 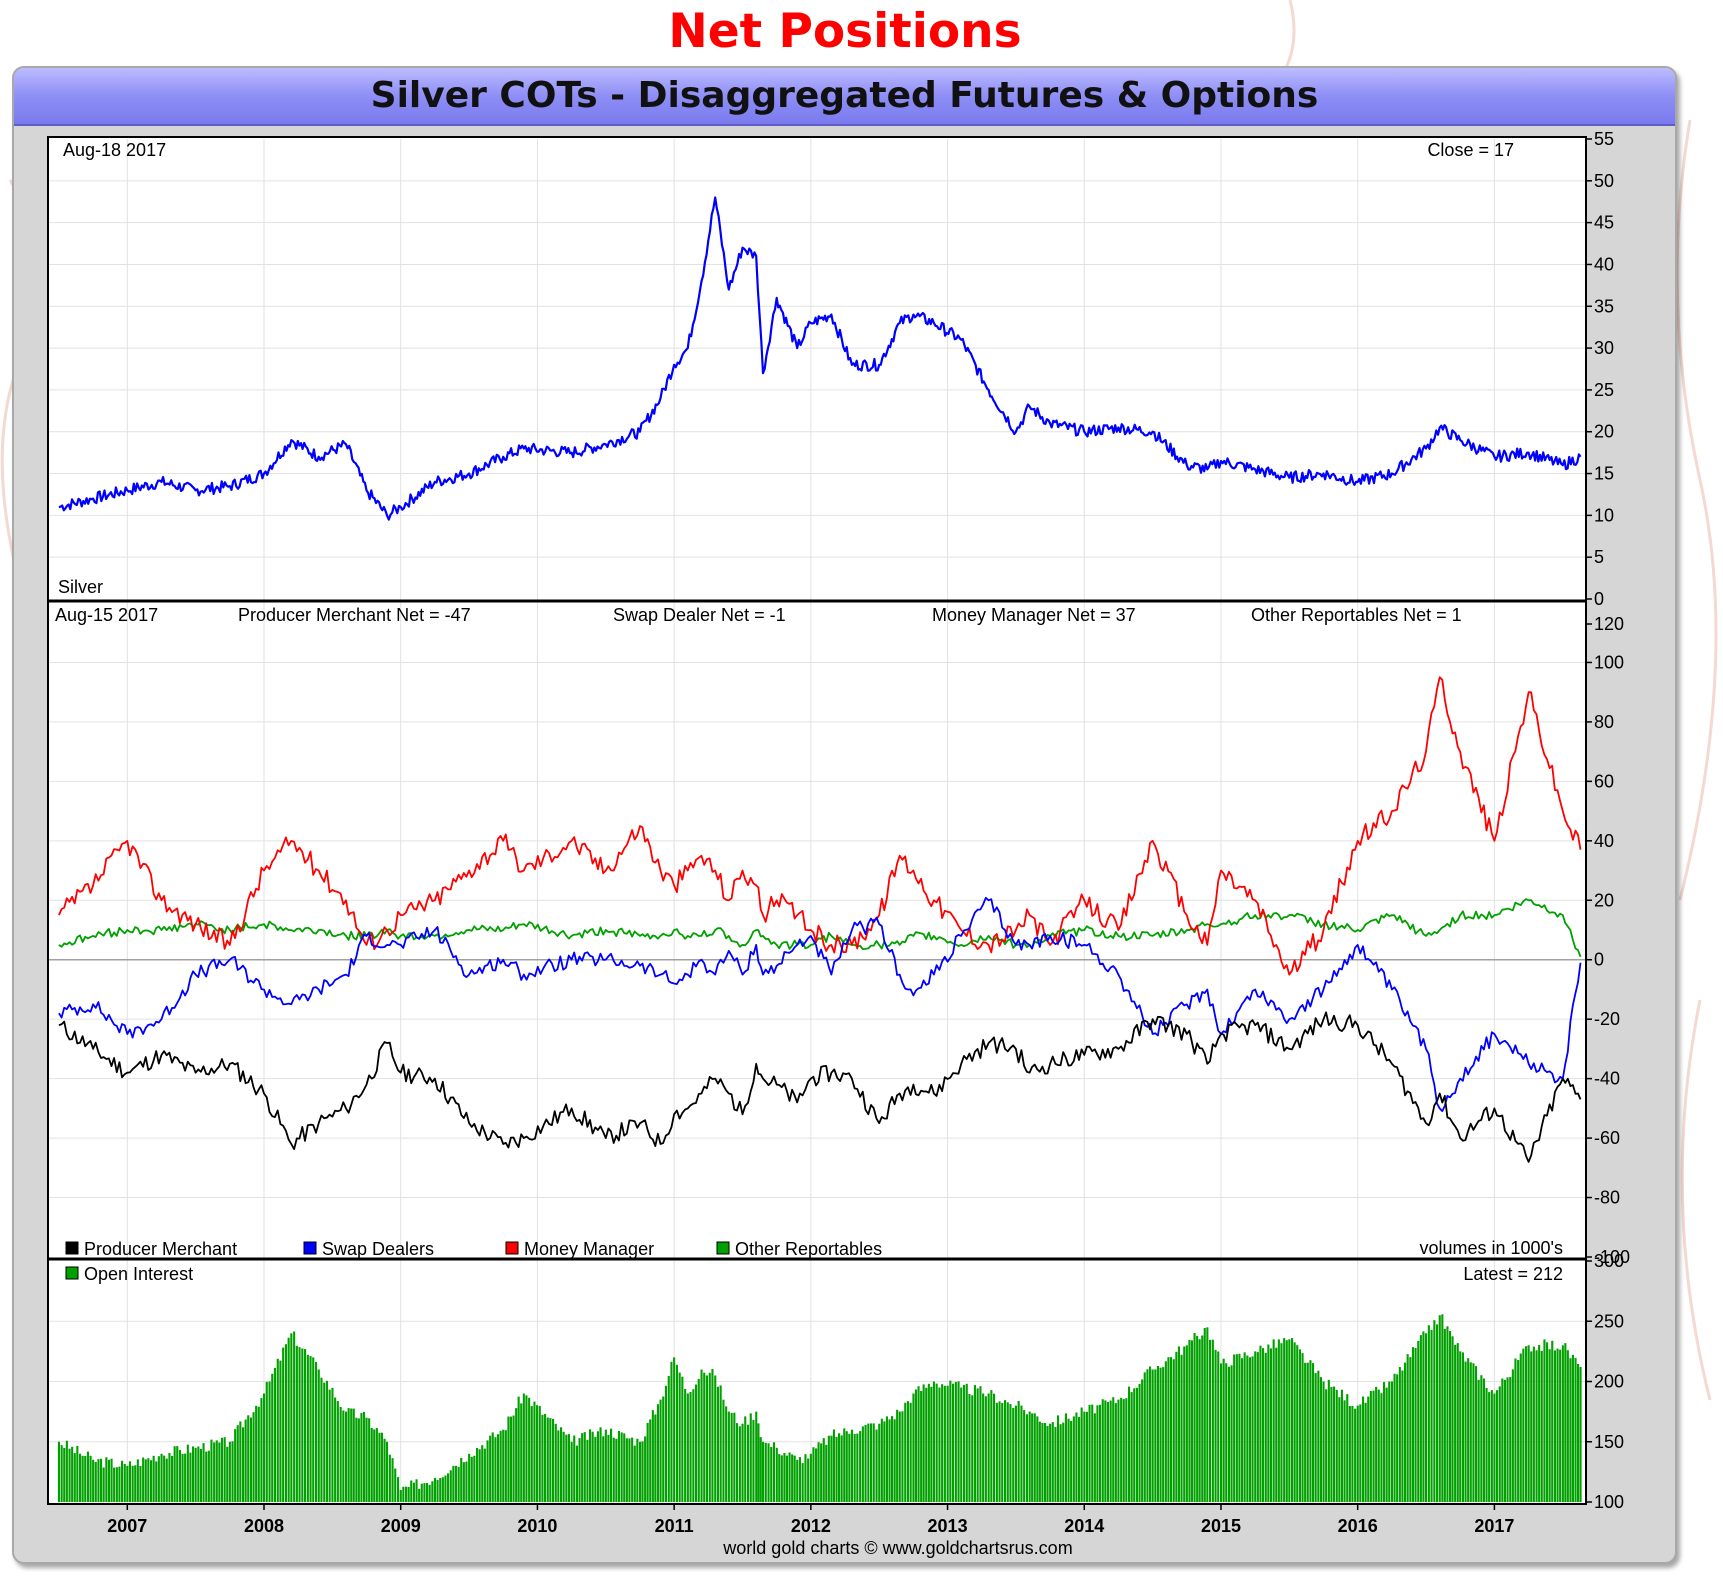 What do you see at coordinates (948, 1526) in the screenshot?
I see `x-tick-label: 2013` at bounding box center [948, 1526].